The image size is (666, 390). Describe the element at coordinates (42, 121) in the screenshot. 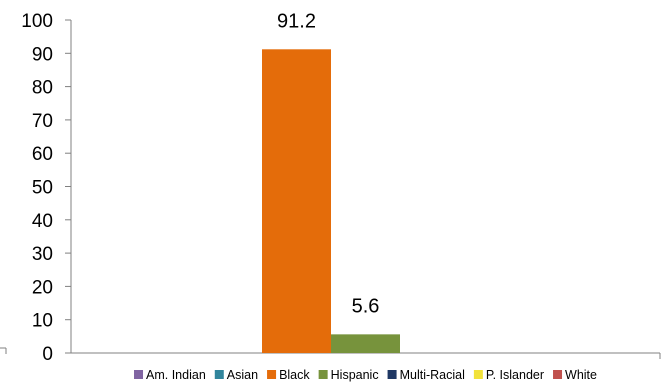

I see `y-tick-label: 70` at that location.